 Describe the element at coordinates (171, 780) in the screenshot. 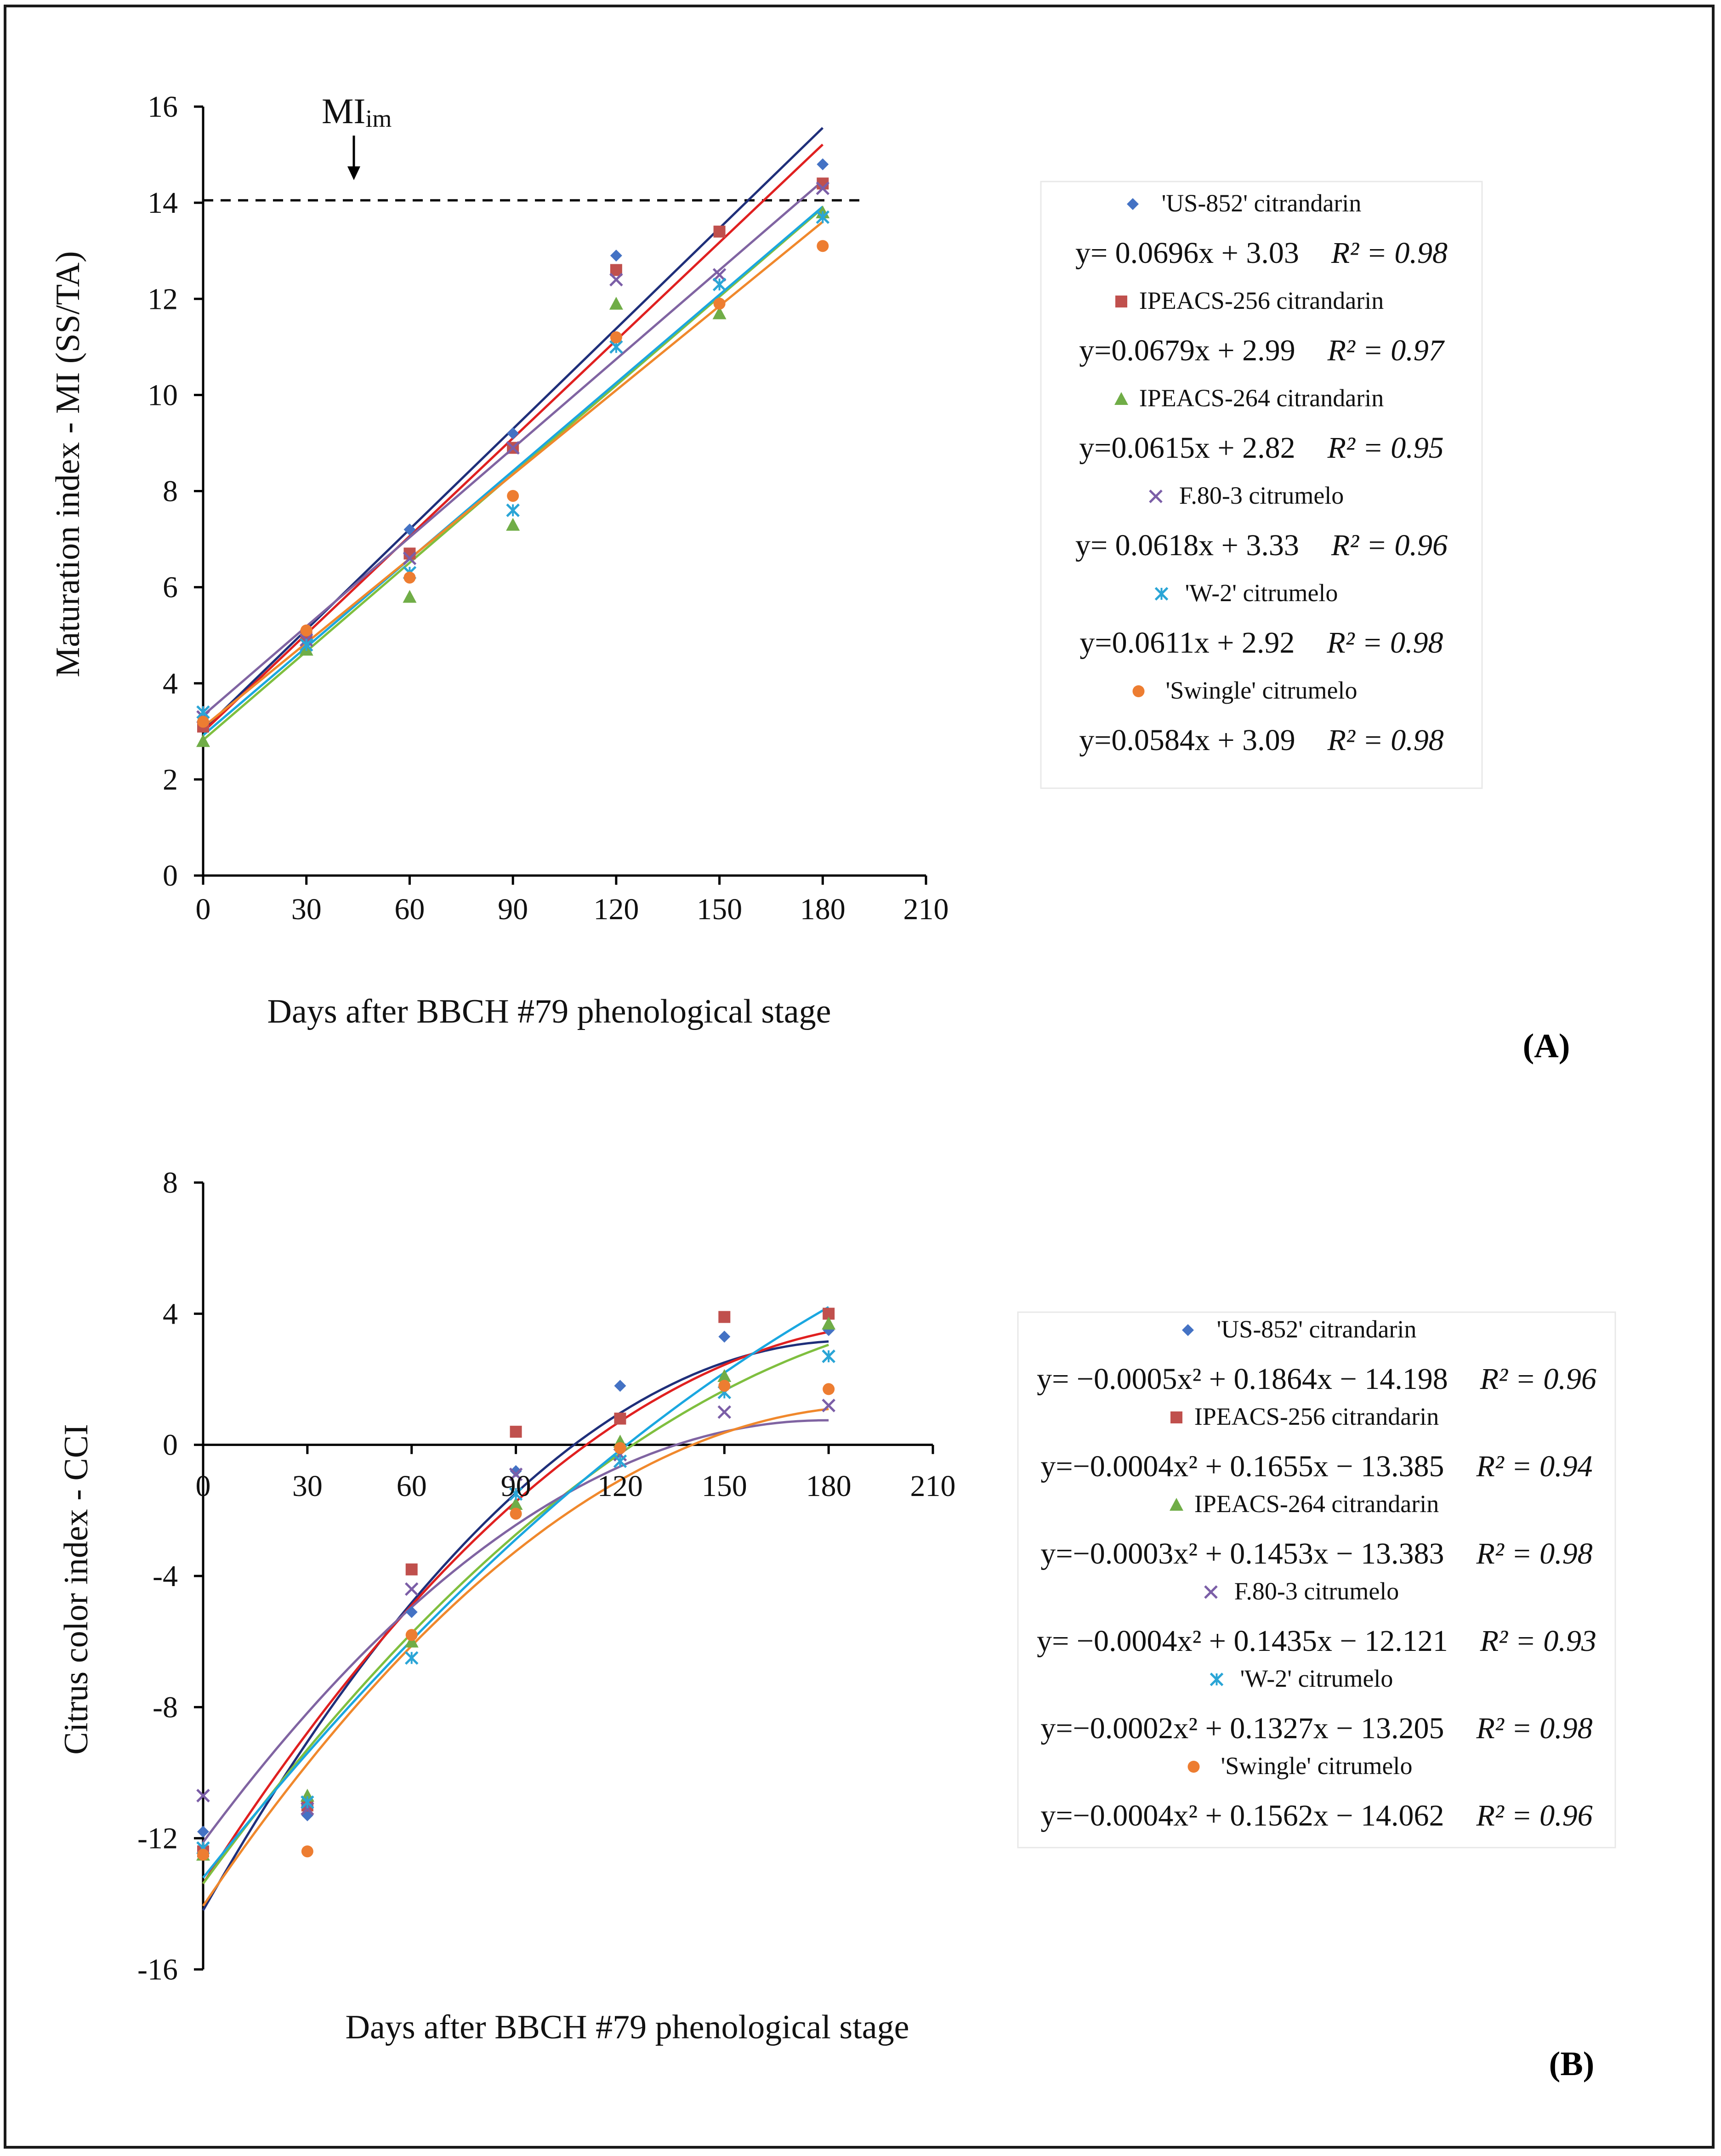

I see `y-tick-label: 2` at that location.